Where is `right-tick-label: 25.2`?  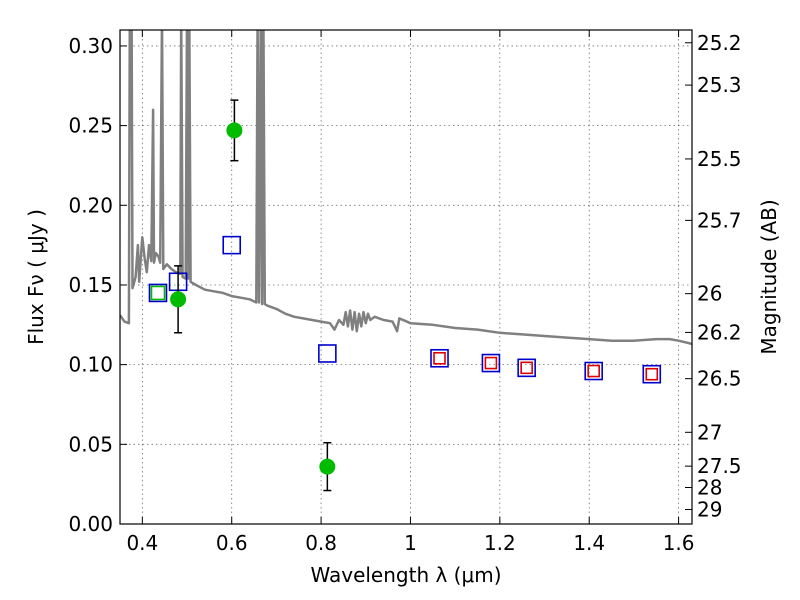
right-tick-label: 25.2 is located at coordinates (719, 43).